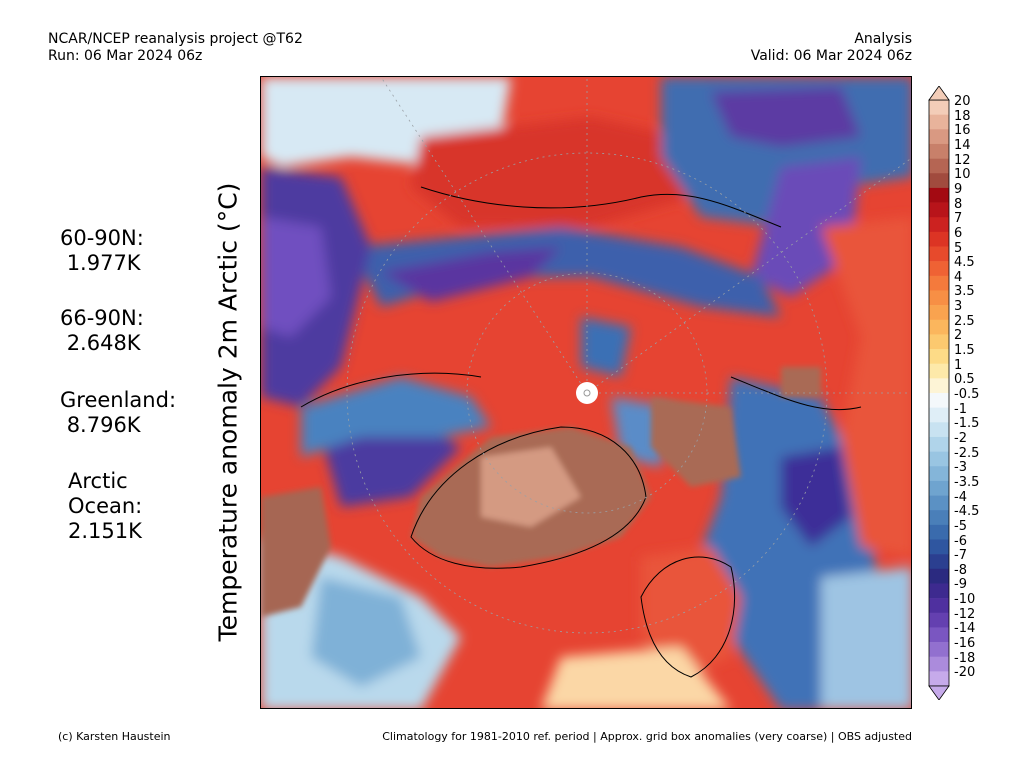 The width and height of the screenshot is (1024, 768). What do you see at coordinates (958, 233) in the screenshot?
I see `colorbar-label: 6` at bounding box center [958, 233].